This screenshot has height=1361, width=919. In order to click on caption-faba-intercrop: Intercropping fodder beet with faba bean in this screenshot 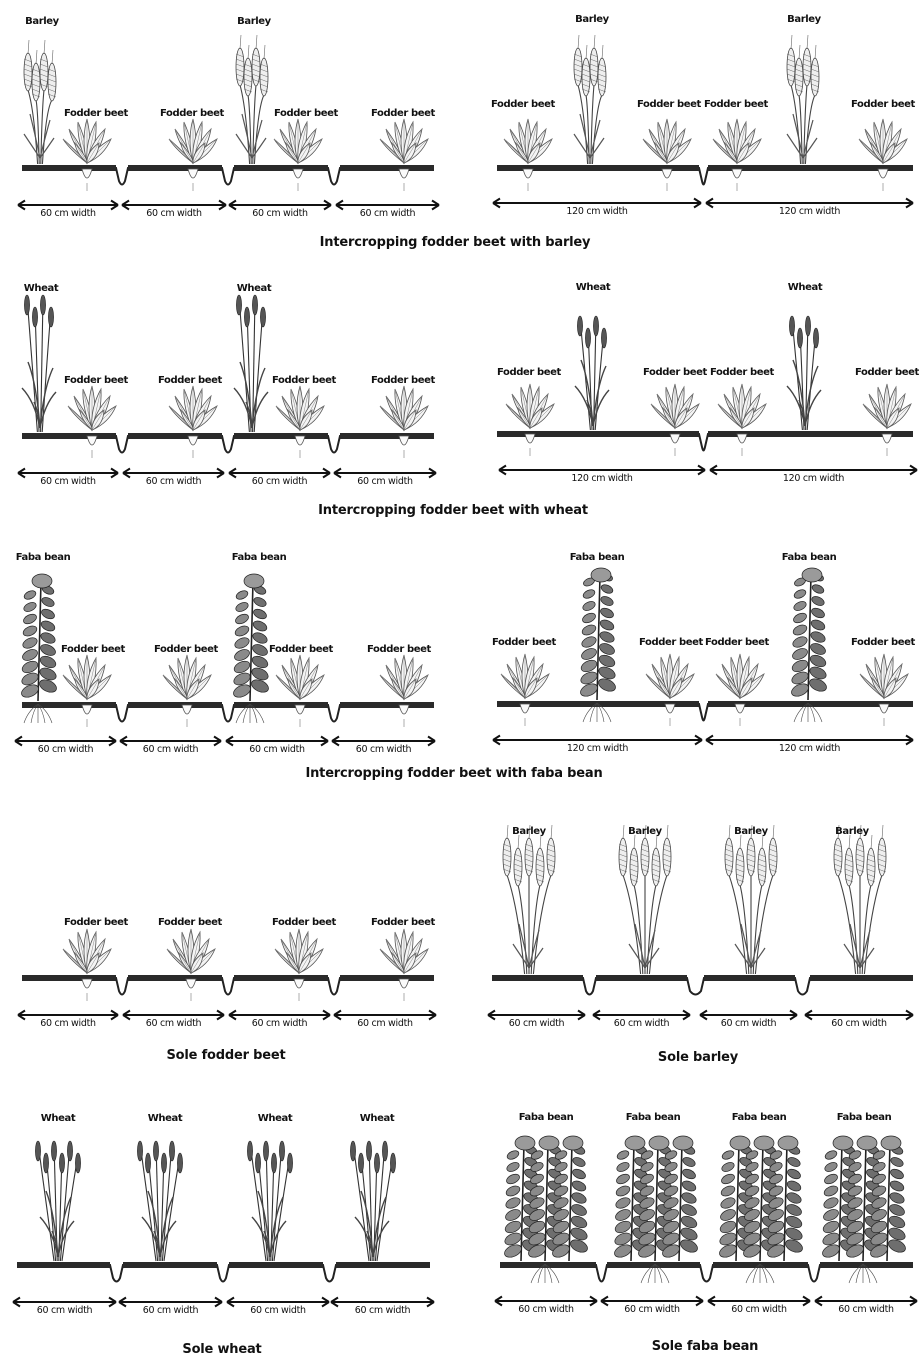, I will do `click(453, 773)`.